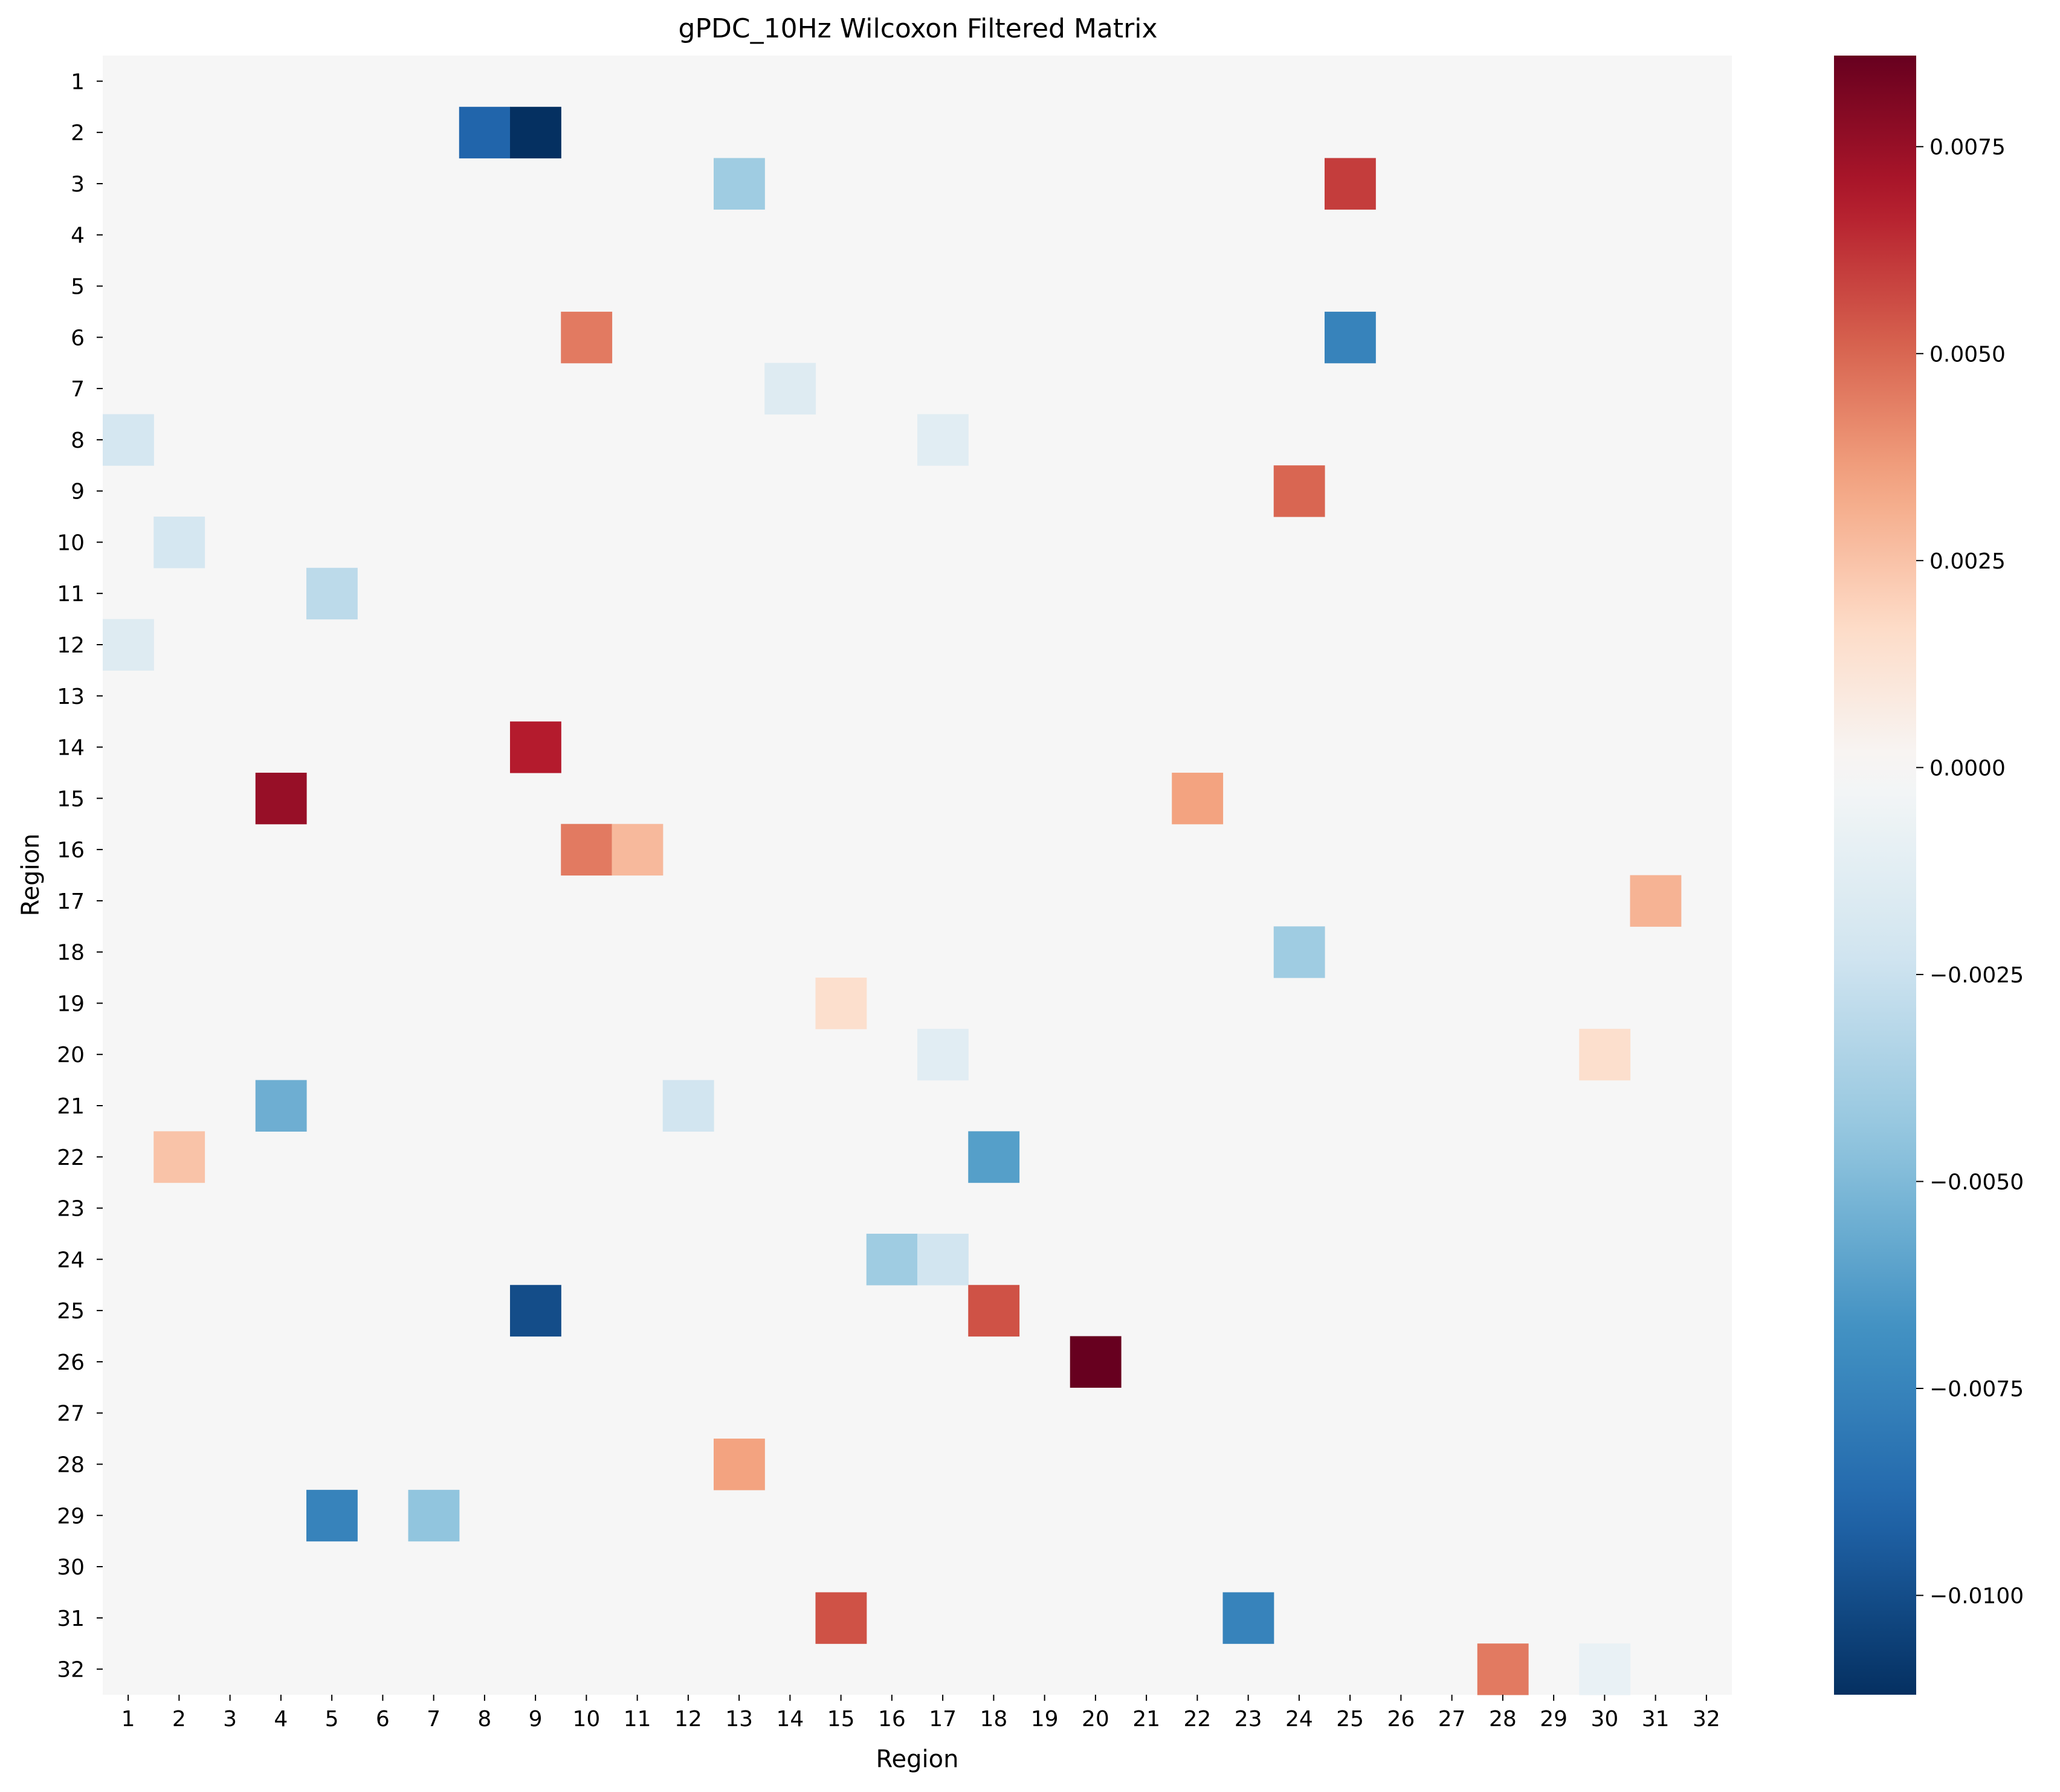 This screenshot has height=1792, width=2060. I want to click on y-axis-label: Region, so click(31, 875).